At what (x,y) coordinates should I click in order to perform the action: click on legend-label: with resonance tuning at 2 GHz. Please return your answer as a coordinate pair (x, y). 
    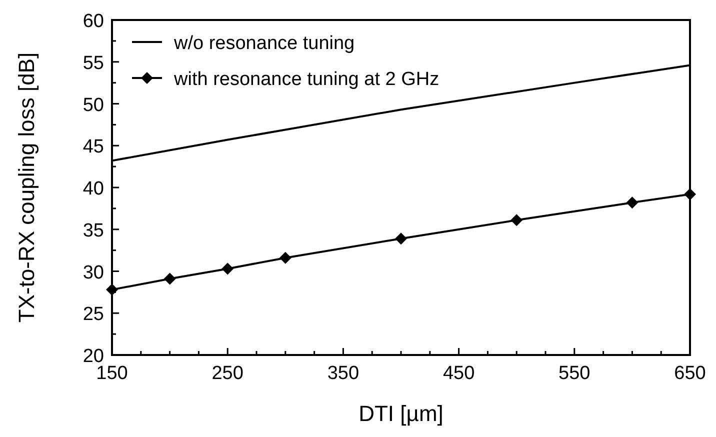
    Looking at the image, I should click on (306, 79).